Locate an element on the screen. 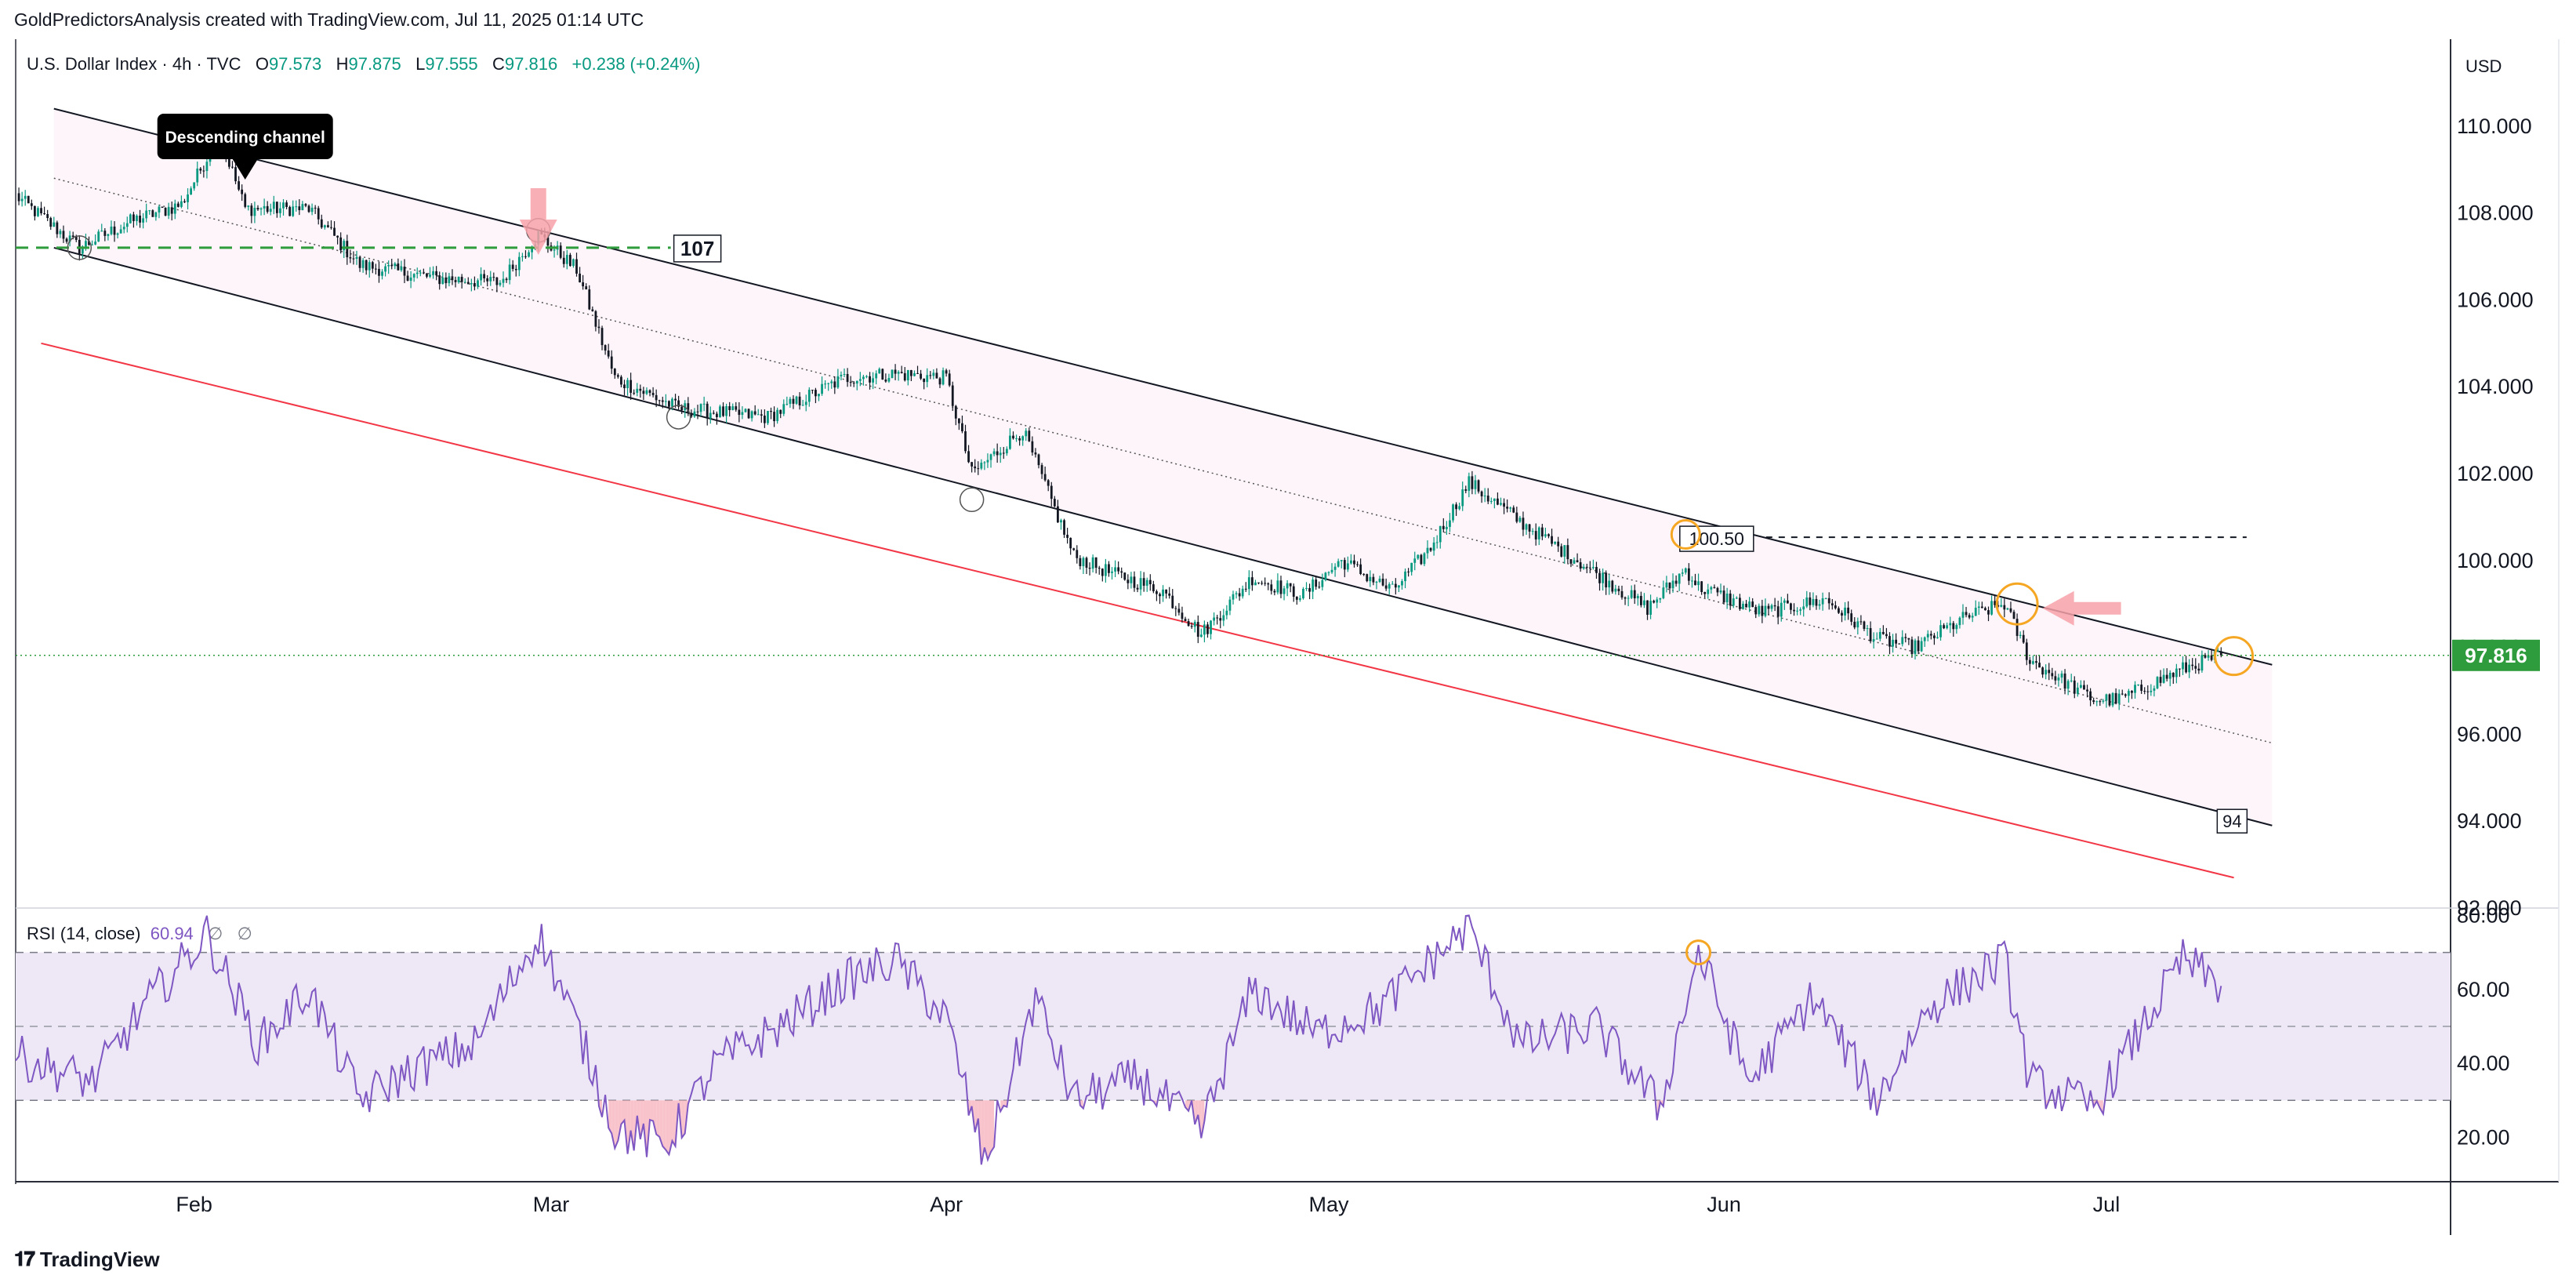 This screenshot has height=1286, width=2576. rsi-tick-label: 20.00 is located at coordinates (2483, 1137).